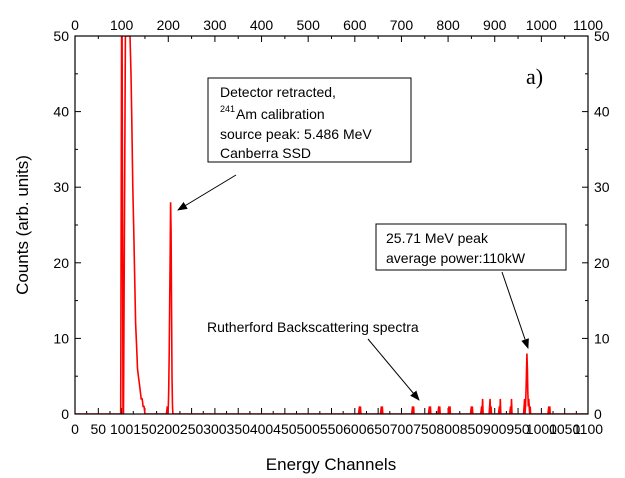 The image size is (625, 478). What do you see at coordinates (99, 429) in the screenshot?
I see `x-tick-label-bottom: 50` at bounding box center [99, 429].